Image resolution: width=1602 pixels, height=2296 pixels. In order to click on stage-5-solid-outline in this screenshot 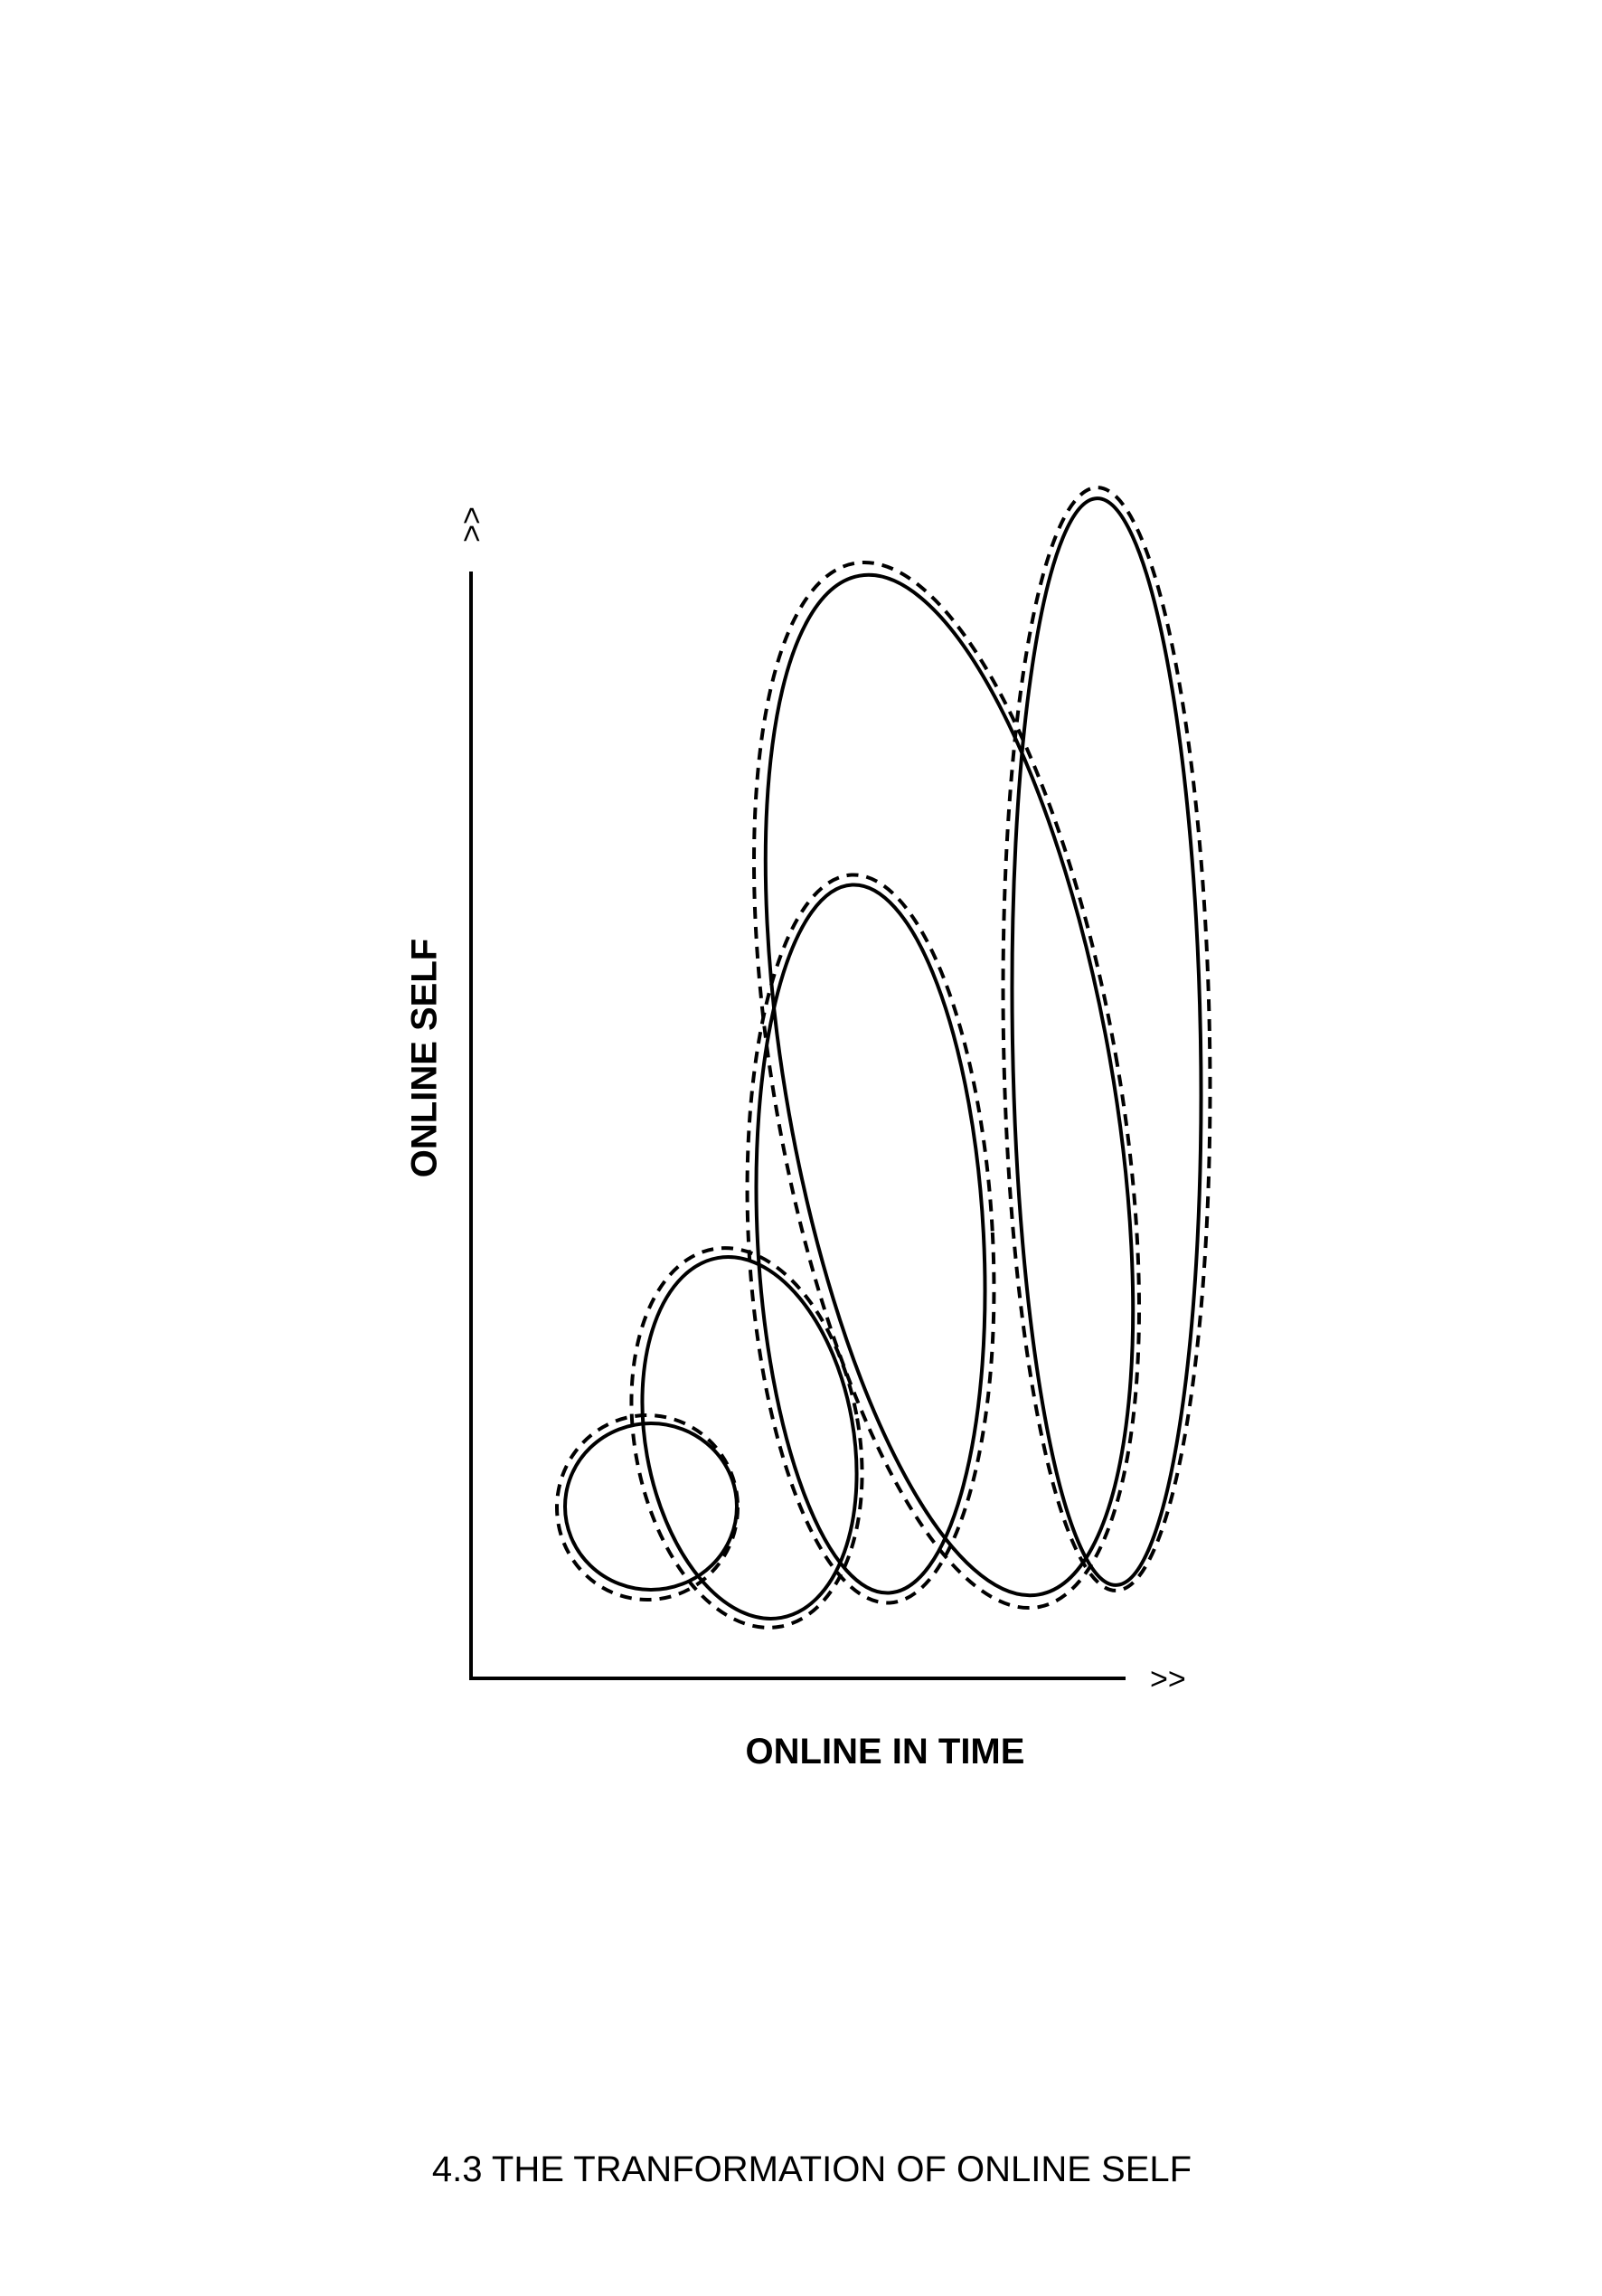, I will do `click(1106, 1042)`.